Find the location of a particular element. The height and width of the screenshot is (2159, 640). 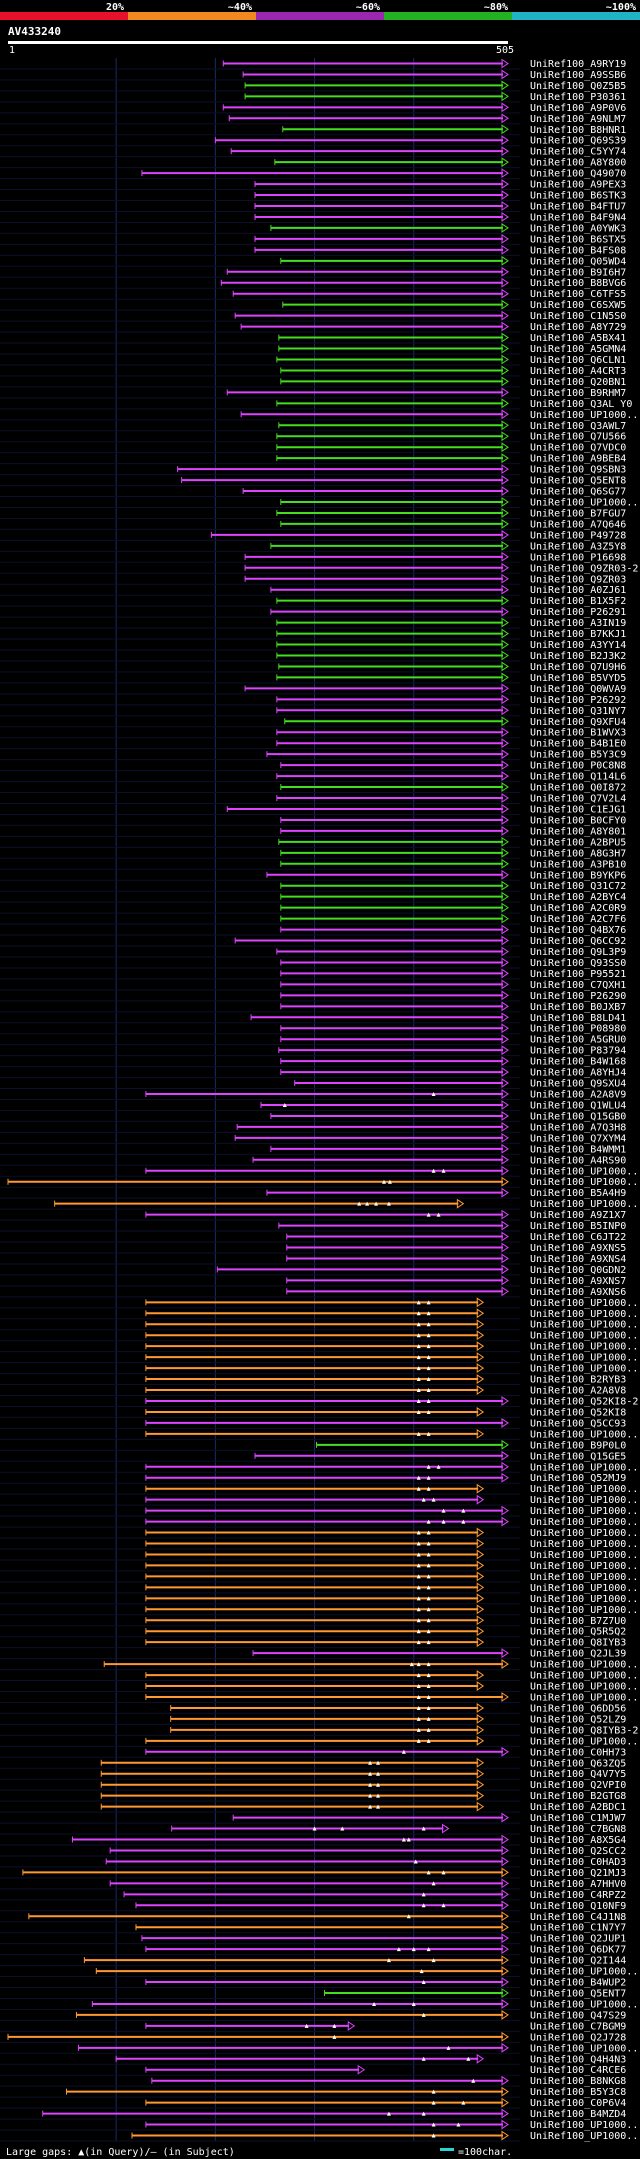

hit-row: UniRef100_Q7VDC0 is located at coordinates (313, 448).